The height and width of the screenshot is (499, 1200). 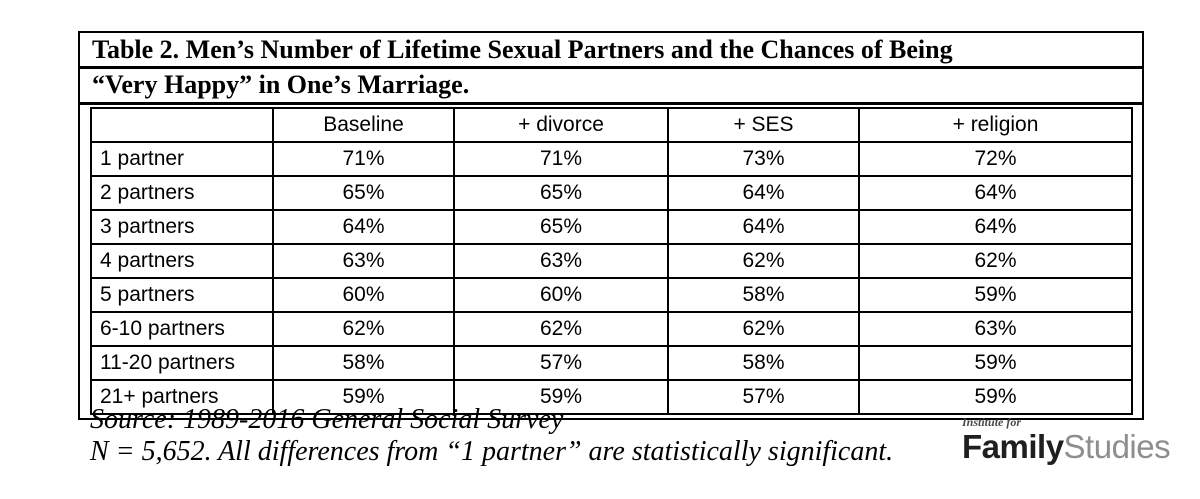 What do you see at coordinates (763, 125) in the screenshot?
I see `header-cell-ses: + SES` at bounding box center [763, 125].